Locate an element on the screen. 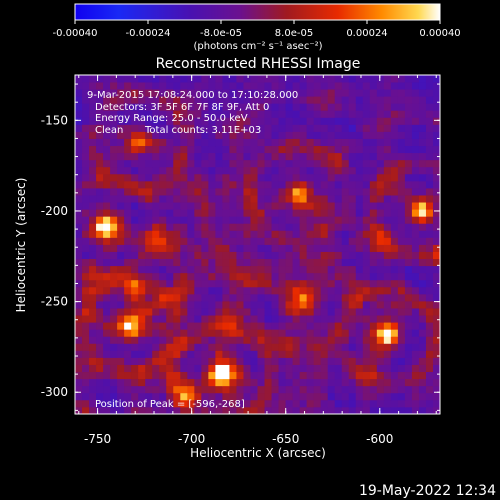 Image resolution: width=500 pixels, height=500 pixels. colorbar-units-label: (photons cm⁻² s⁻¹ asec⁻²) is located at coordinates (257, 46).